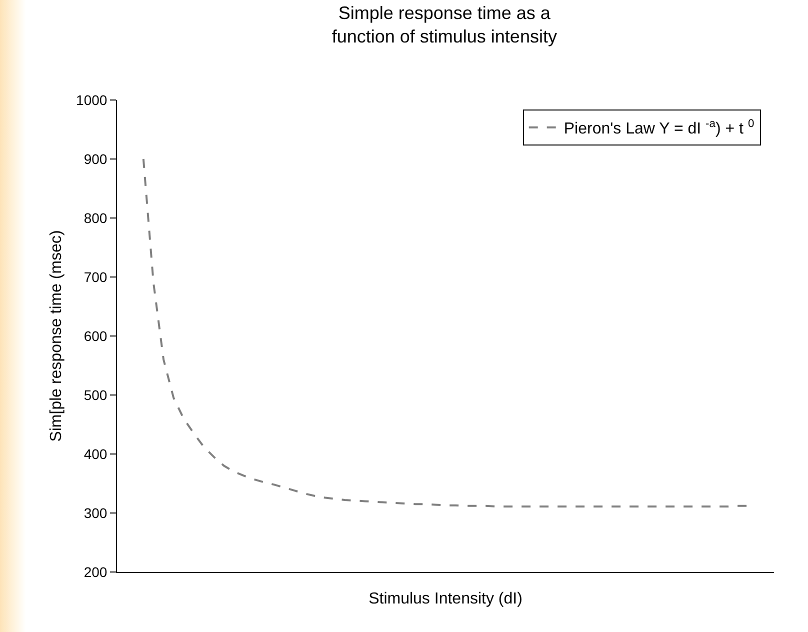 The width and height of the screenshot is (808, 632). I want to click on y-tick-label: 700, so click(96, 276).